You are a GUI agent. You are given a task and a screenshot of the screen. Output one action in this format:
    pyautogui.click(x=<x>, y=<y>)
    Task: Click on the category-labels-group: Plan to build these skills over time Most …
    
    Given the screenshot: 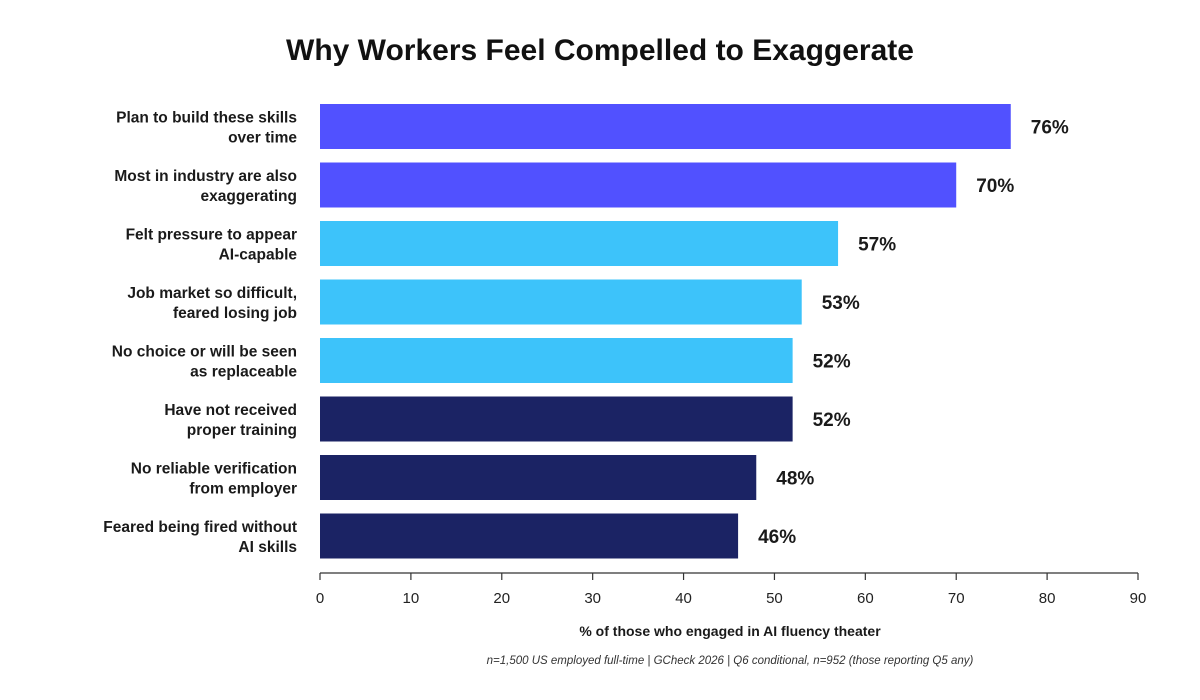 What is the action you would take?
    pyautogui.click(x=200, y=333)
    